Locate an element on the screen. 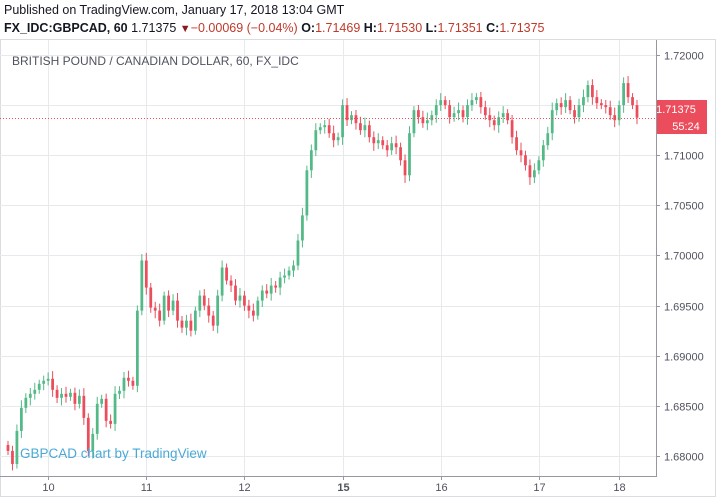 The width and height of the screenshot is (716, 498). time-axis: 10 11 12 15 16 17 18 is located at coordinates (334, 485).